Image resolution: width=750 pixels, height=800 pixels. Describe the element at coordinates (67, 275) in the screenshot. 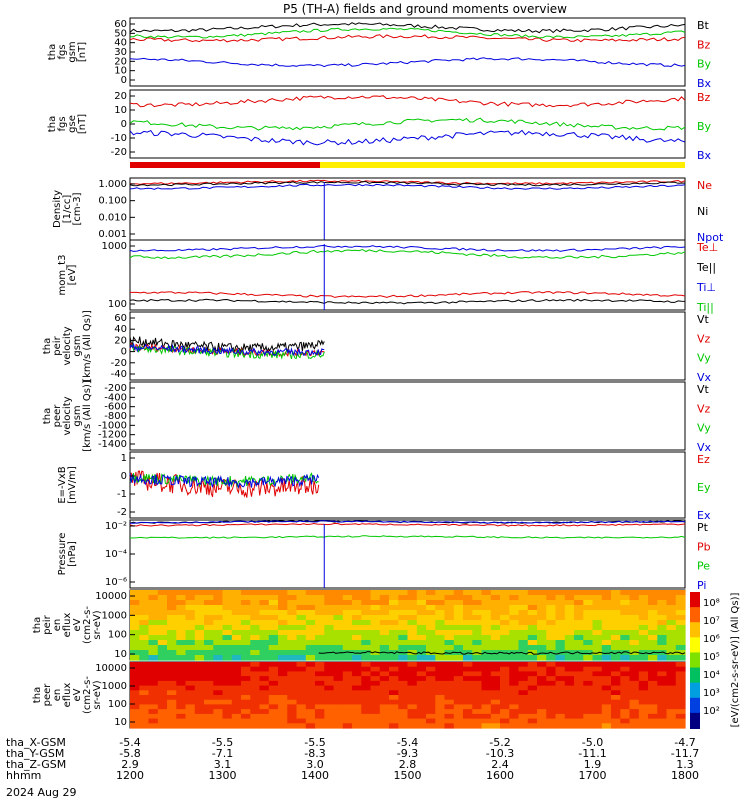

I see `y-axis-label: mom_t3[eV]` at that location.